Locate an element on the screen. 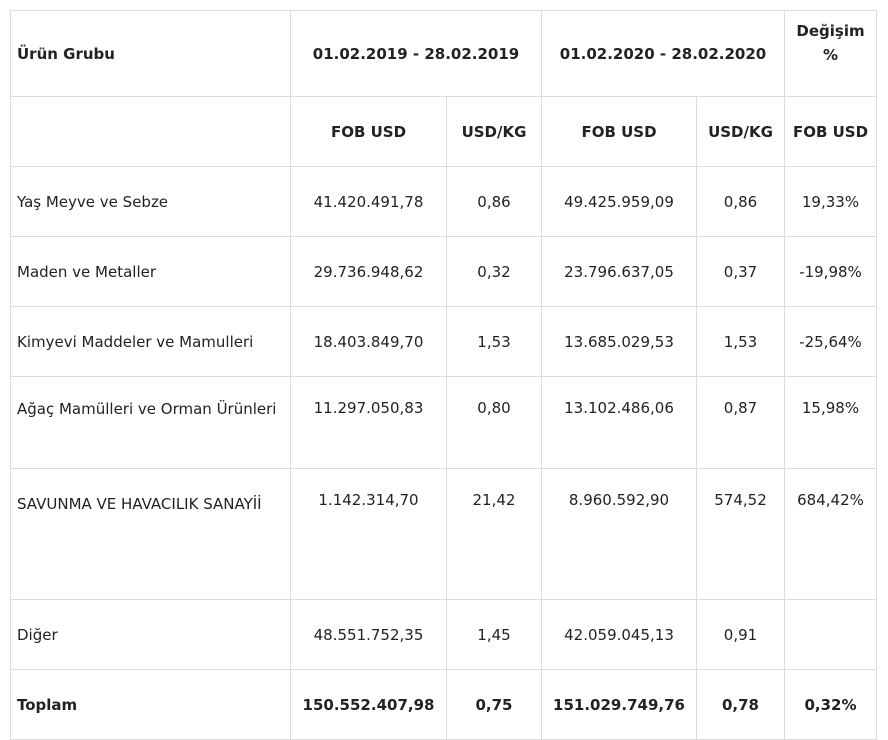 The width and height of the screenshot is (888, 740). row-usdkg-2020: 0,86 is located at coordinates (740, 201).